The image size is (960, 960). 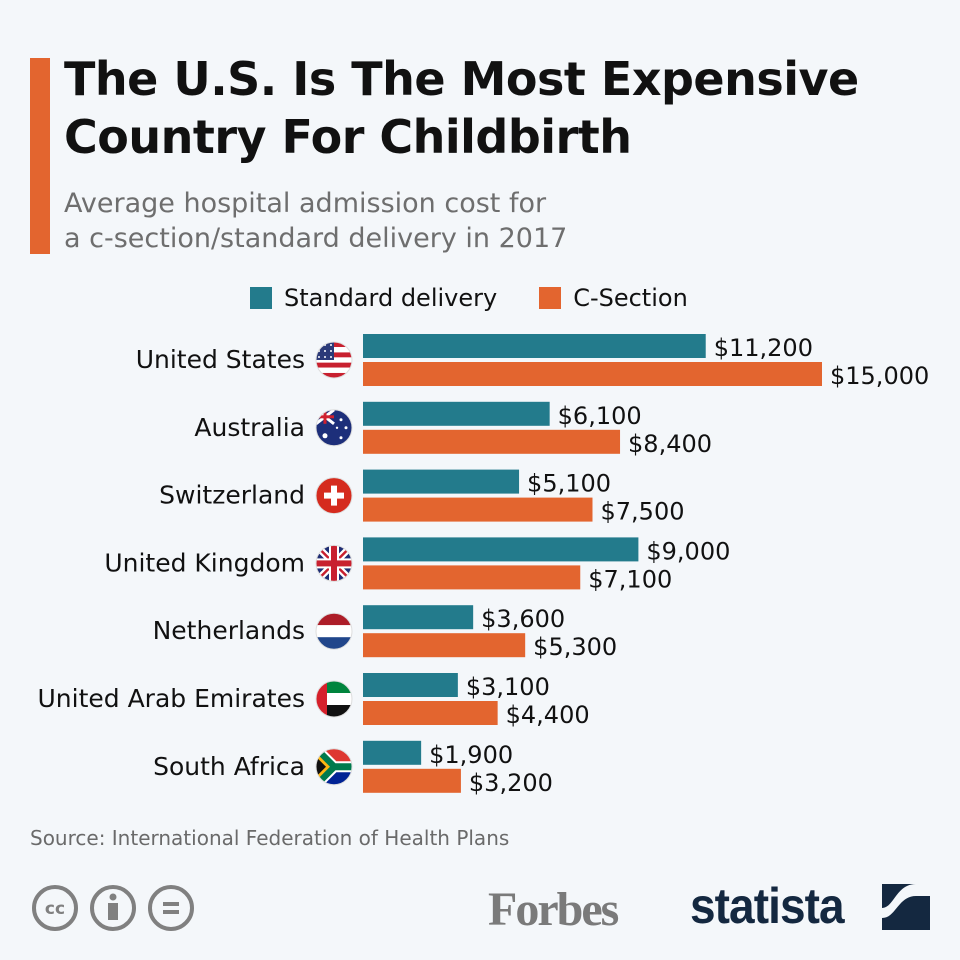 I want to click on value-label: $8,400, so click(x=670, y=444).